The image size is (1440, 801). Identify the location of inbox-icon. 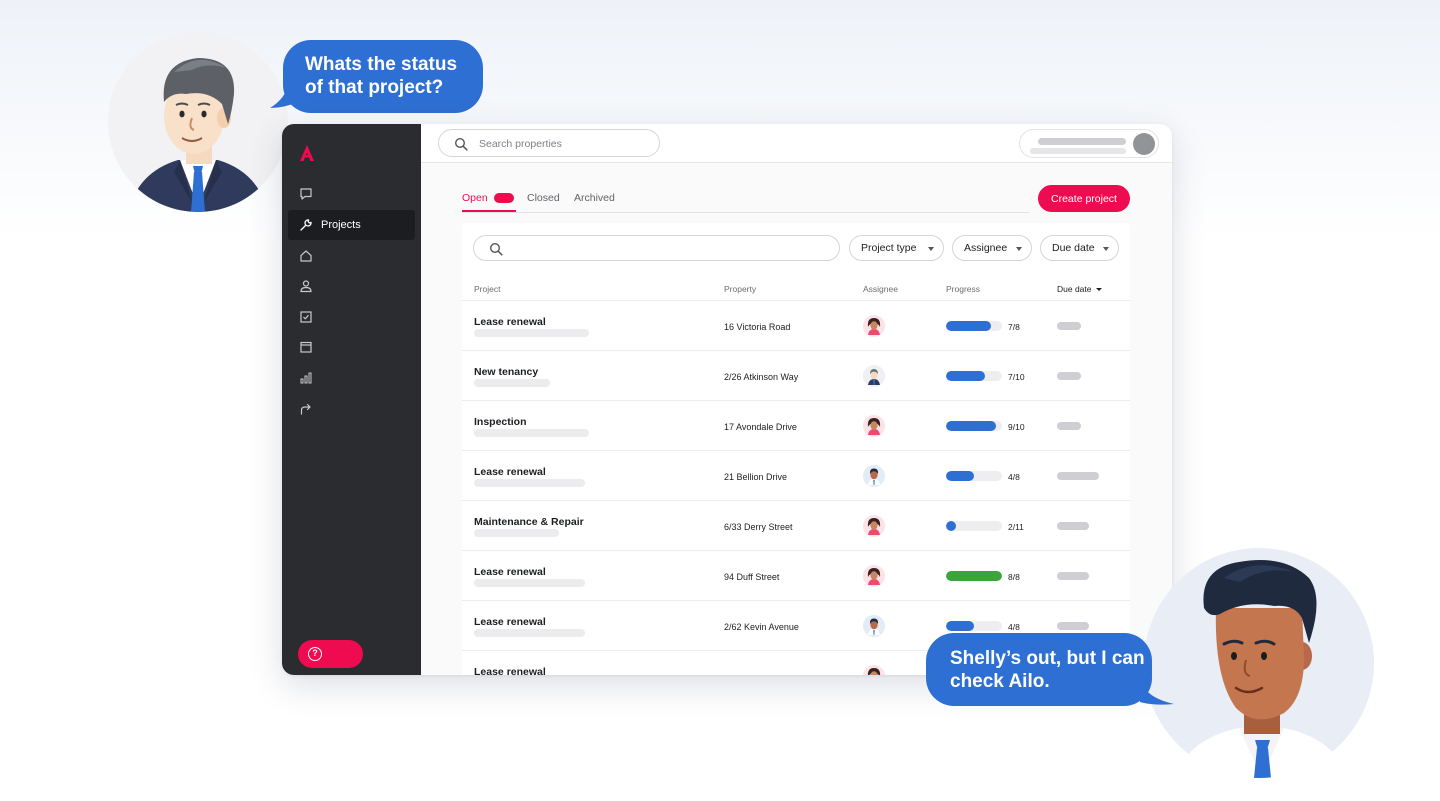
(306, 347).